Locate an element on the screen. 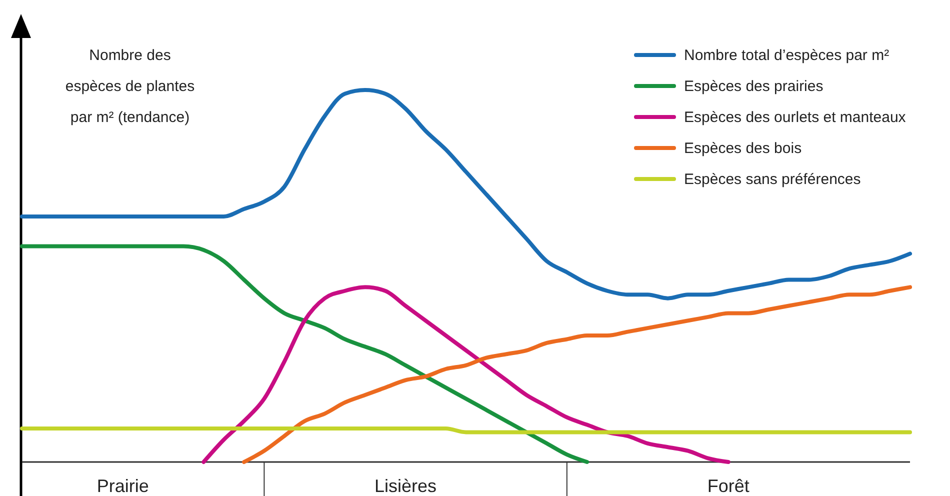 This screenshot has height=496, width=950. x-tick-label: Prairie is located at coordinates (122, 486).